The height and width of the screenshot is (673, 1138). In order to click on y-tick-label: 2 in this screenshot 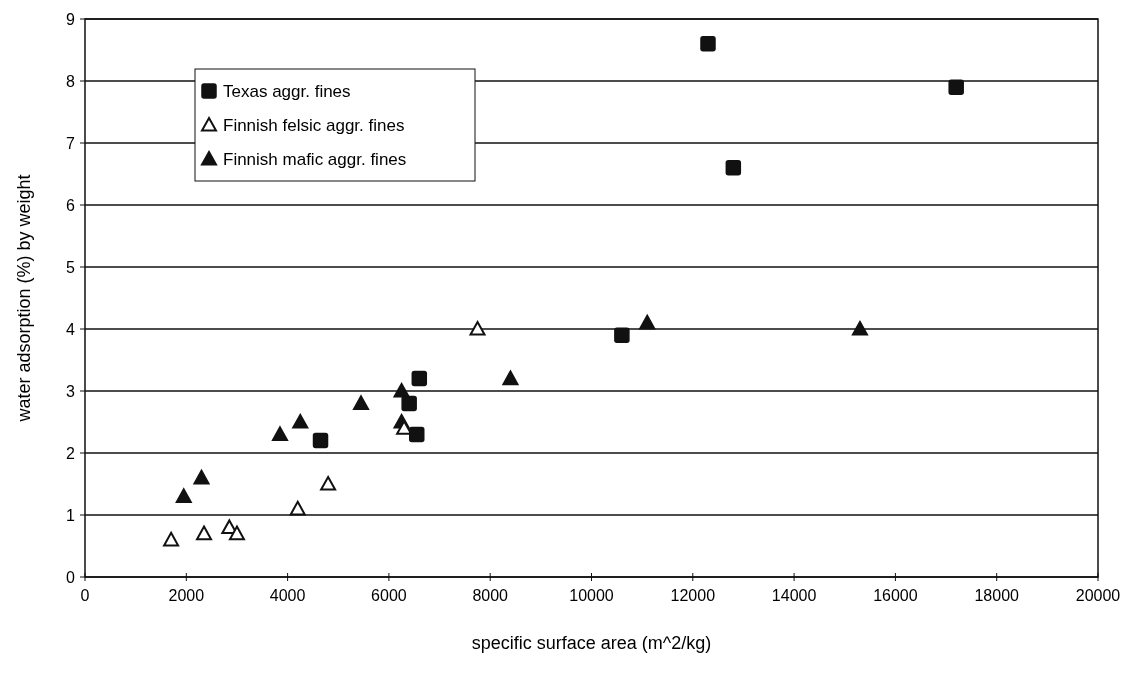, I will do `click(71, 453)`.